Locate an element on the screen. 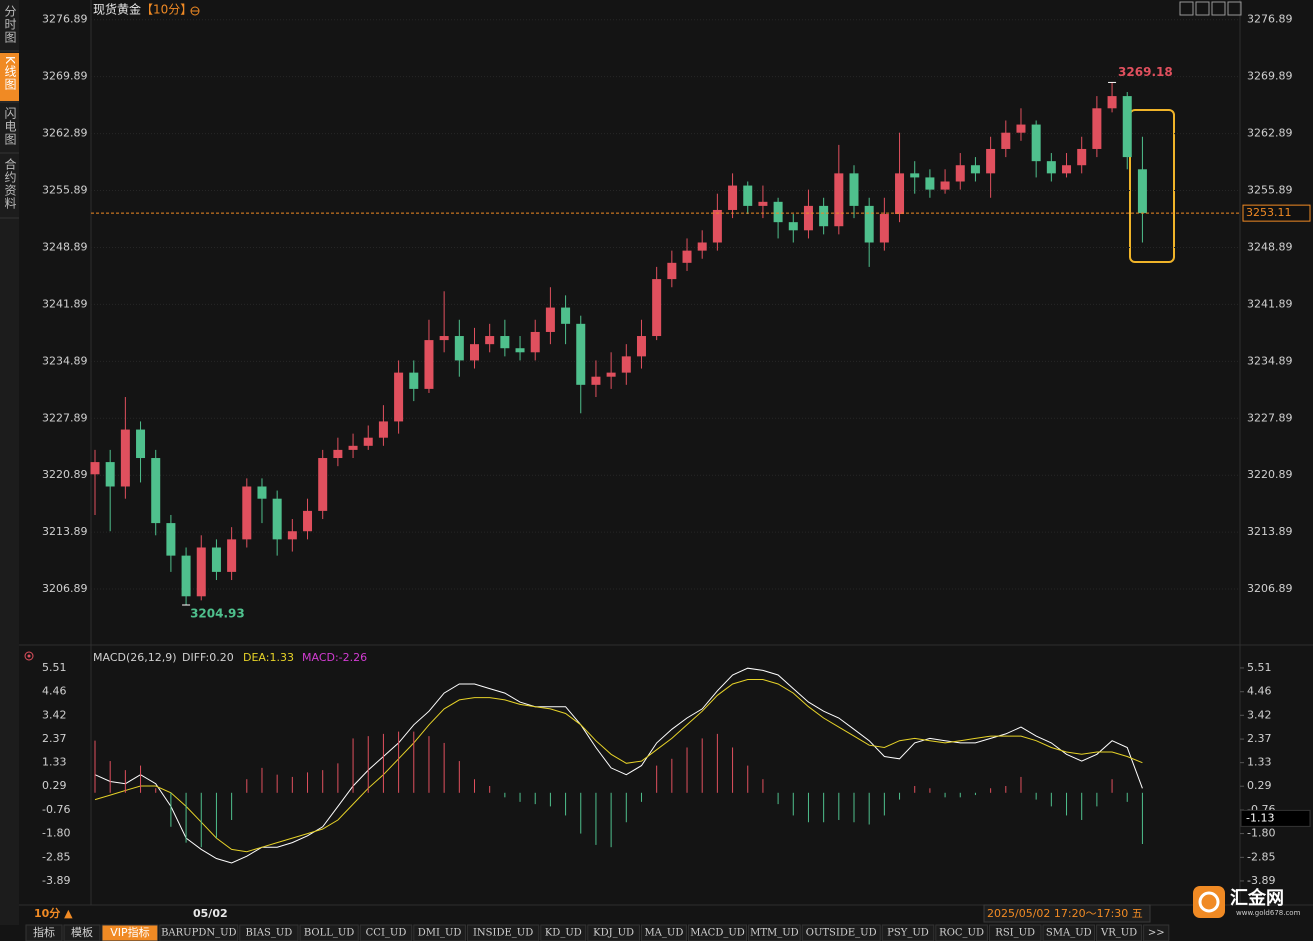 This screenshot has height=941, width=1313. tab-label: 指标 is located at coordinates (44, 932).